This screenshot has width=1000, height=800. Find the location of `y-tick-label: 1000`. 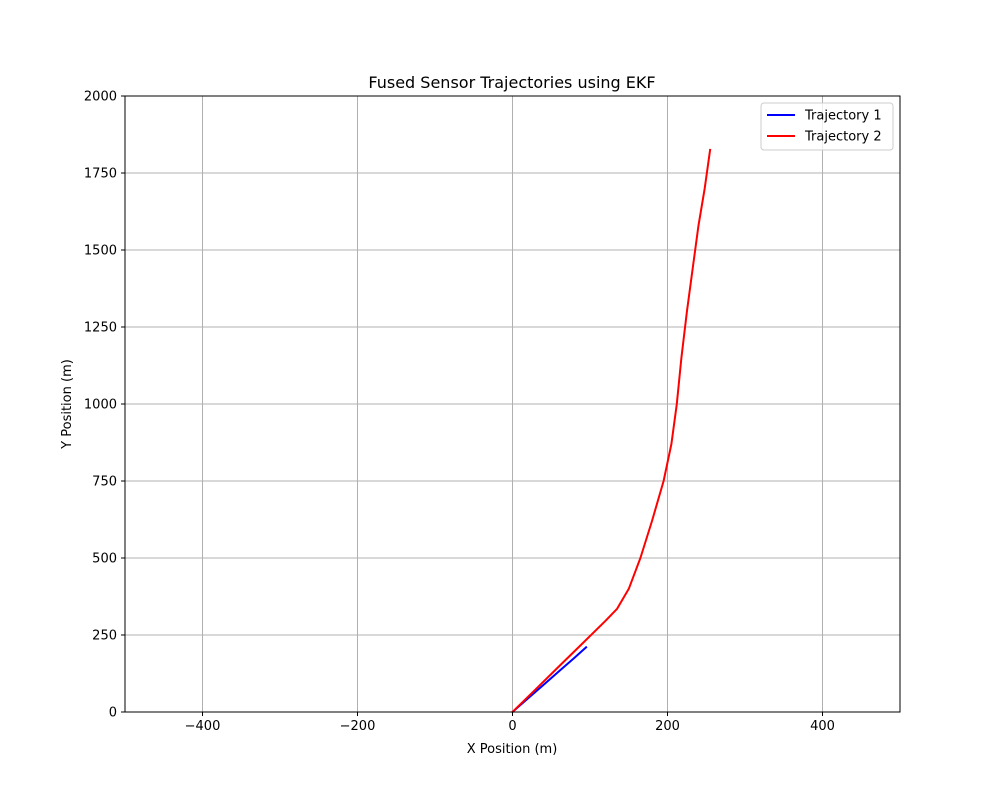

y-tick-label: 1000 is located at coordinates (100, 405).